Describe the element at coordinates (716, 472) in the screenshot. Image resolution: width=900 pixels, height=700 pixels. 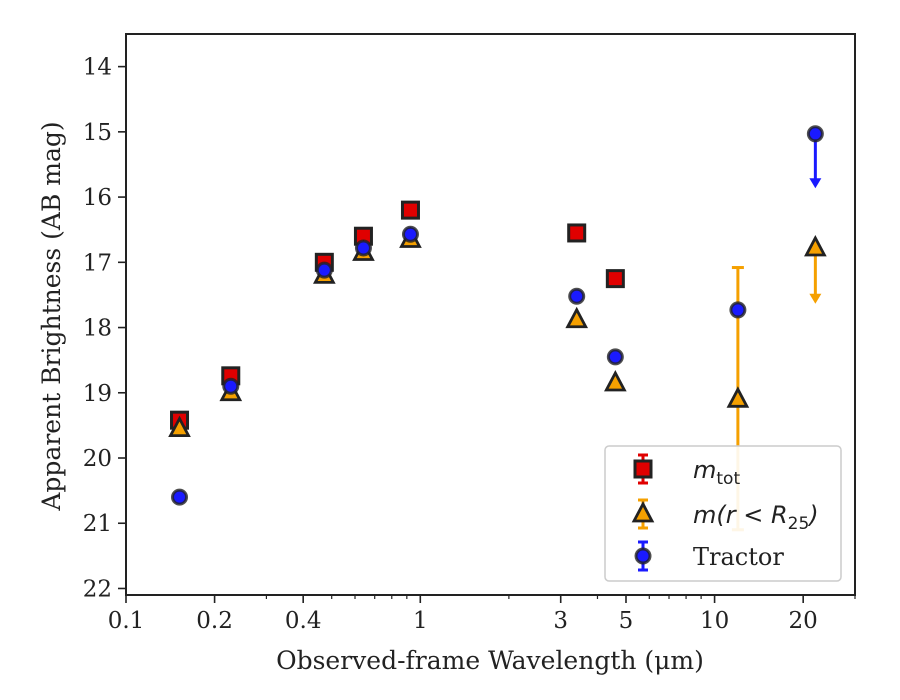
I see `legend-label: mtot` at that location.